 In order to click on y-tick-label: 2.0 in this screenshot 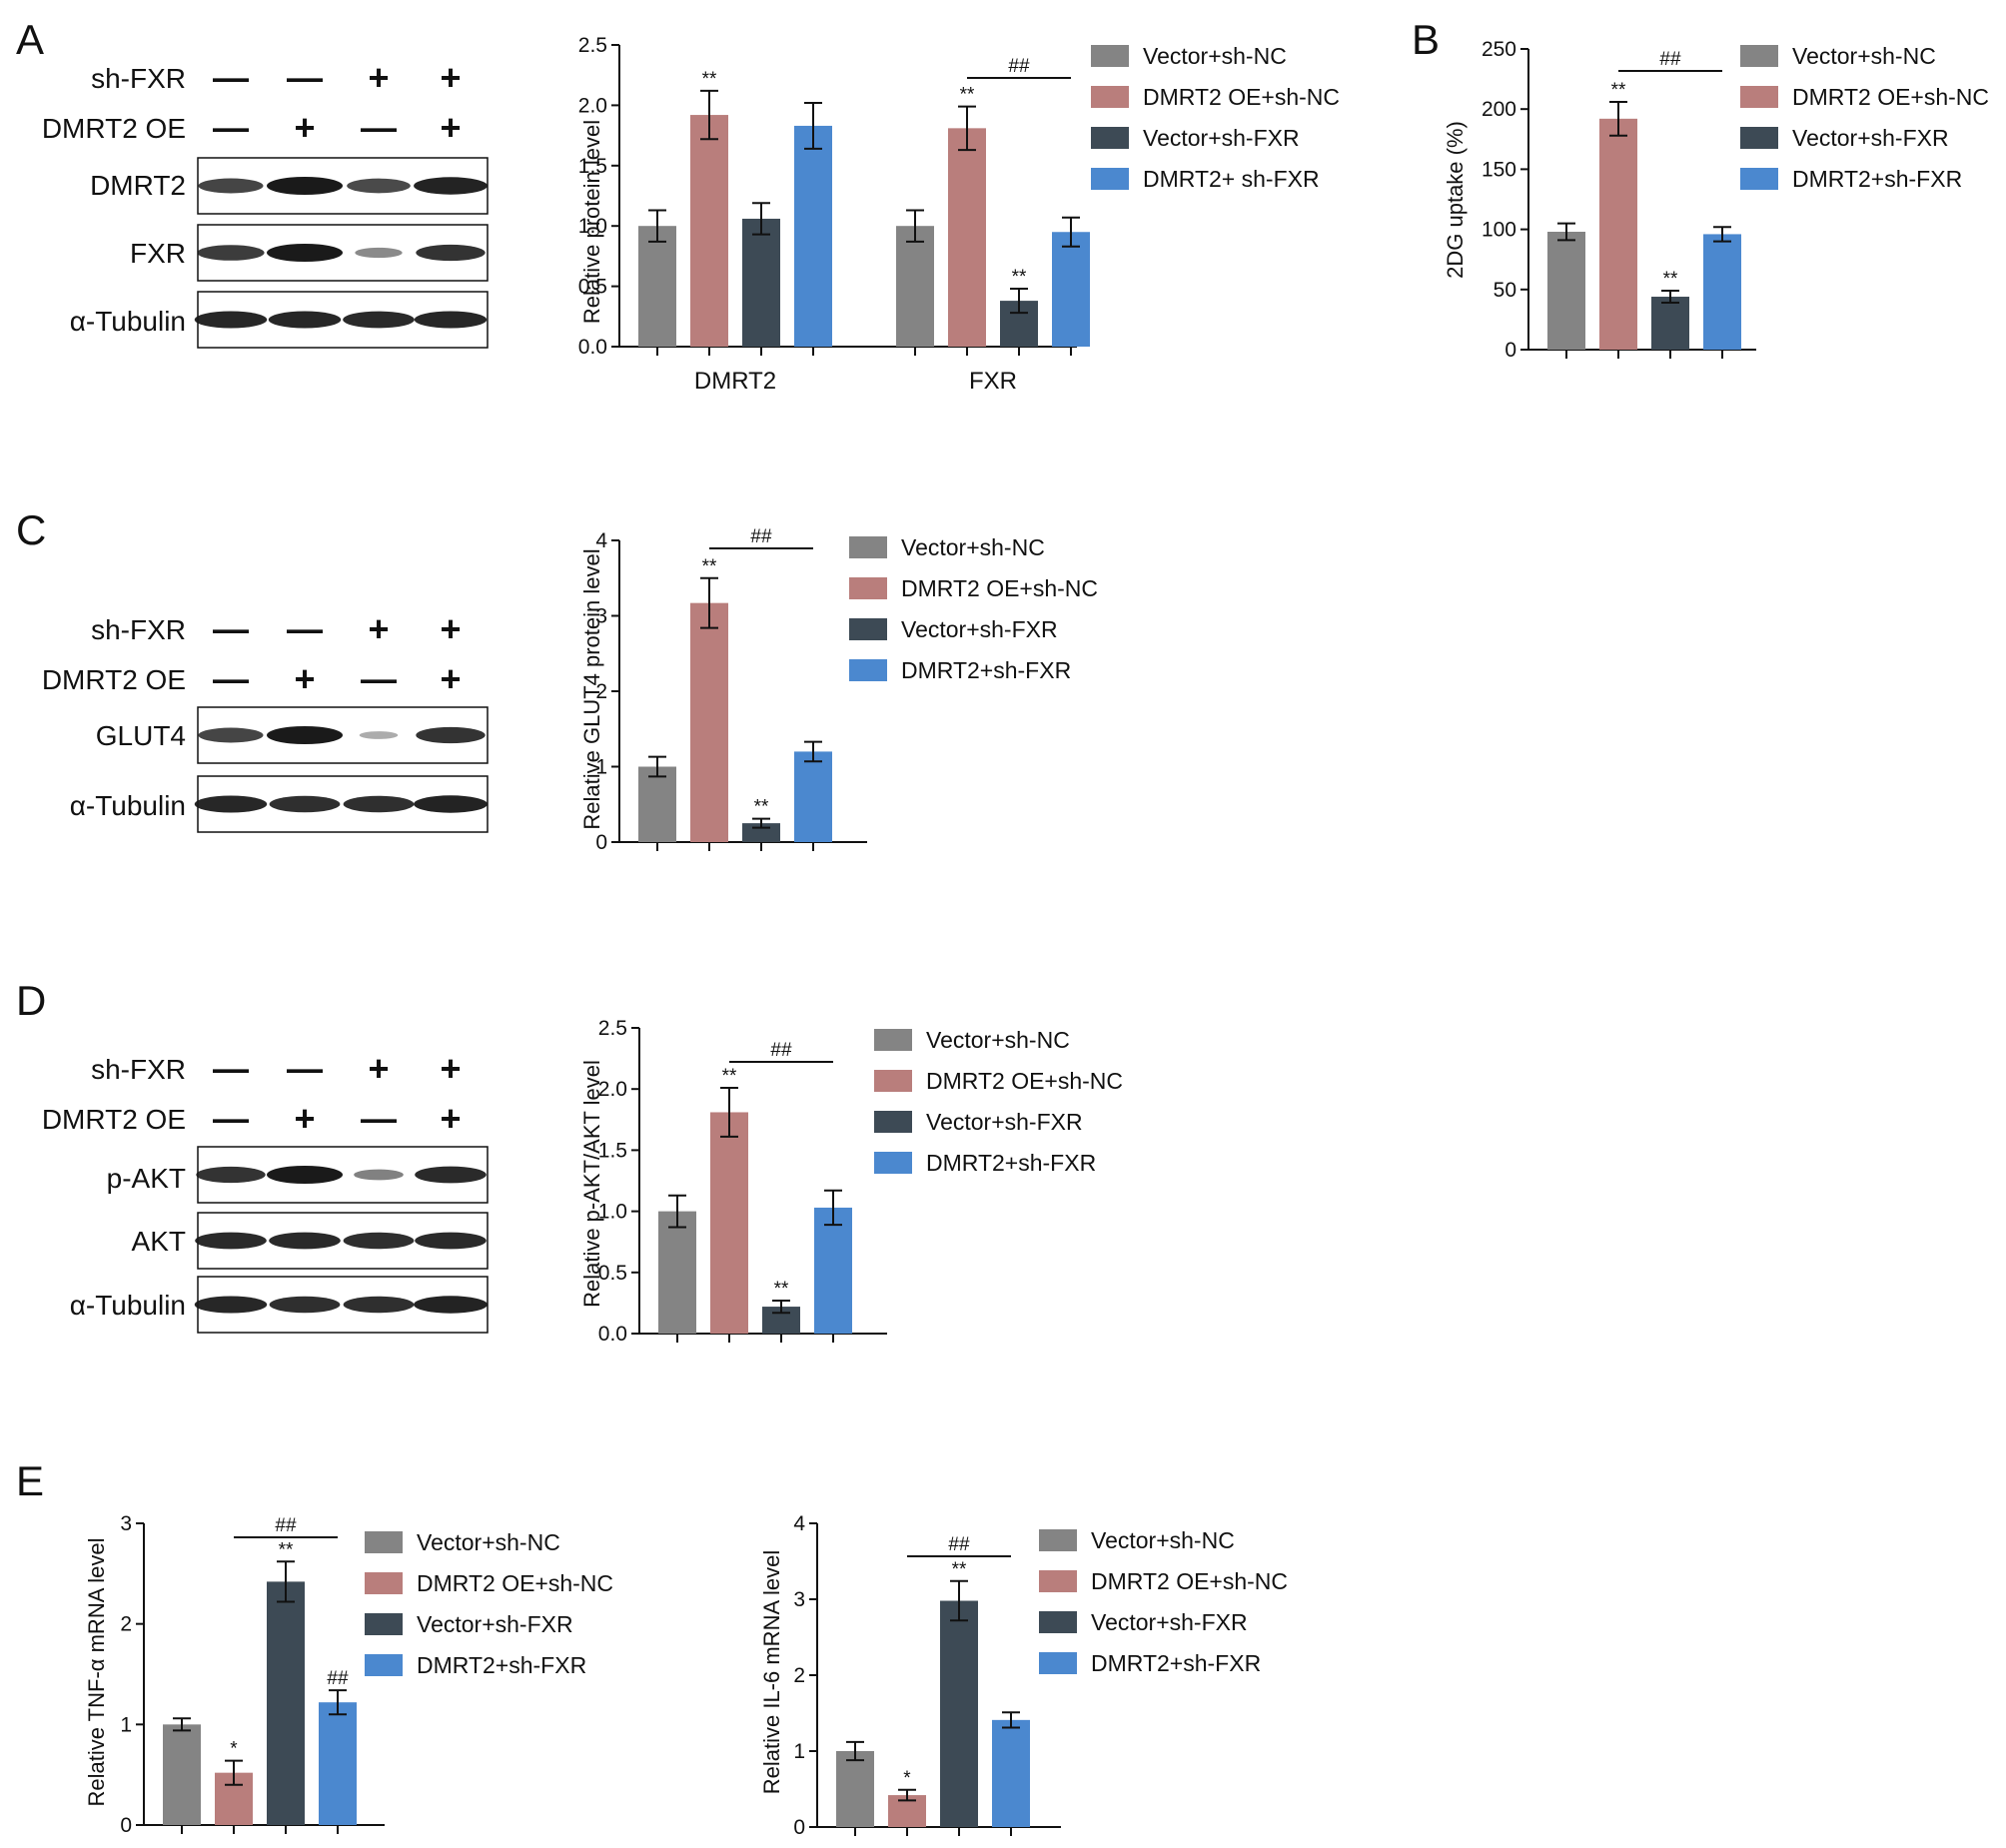, I will do `click(612, 1089)`.